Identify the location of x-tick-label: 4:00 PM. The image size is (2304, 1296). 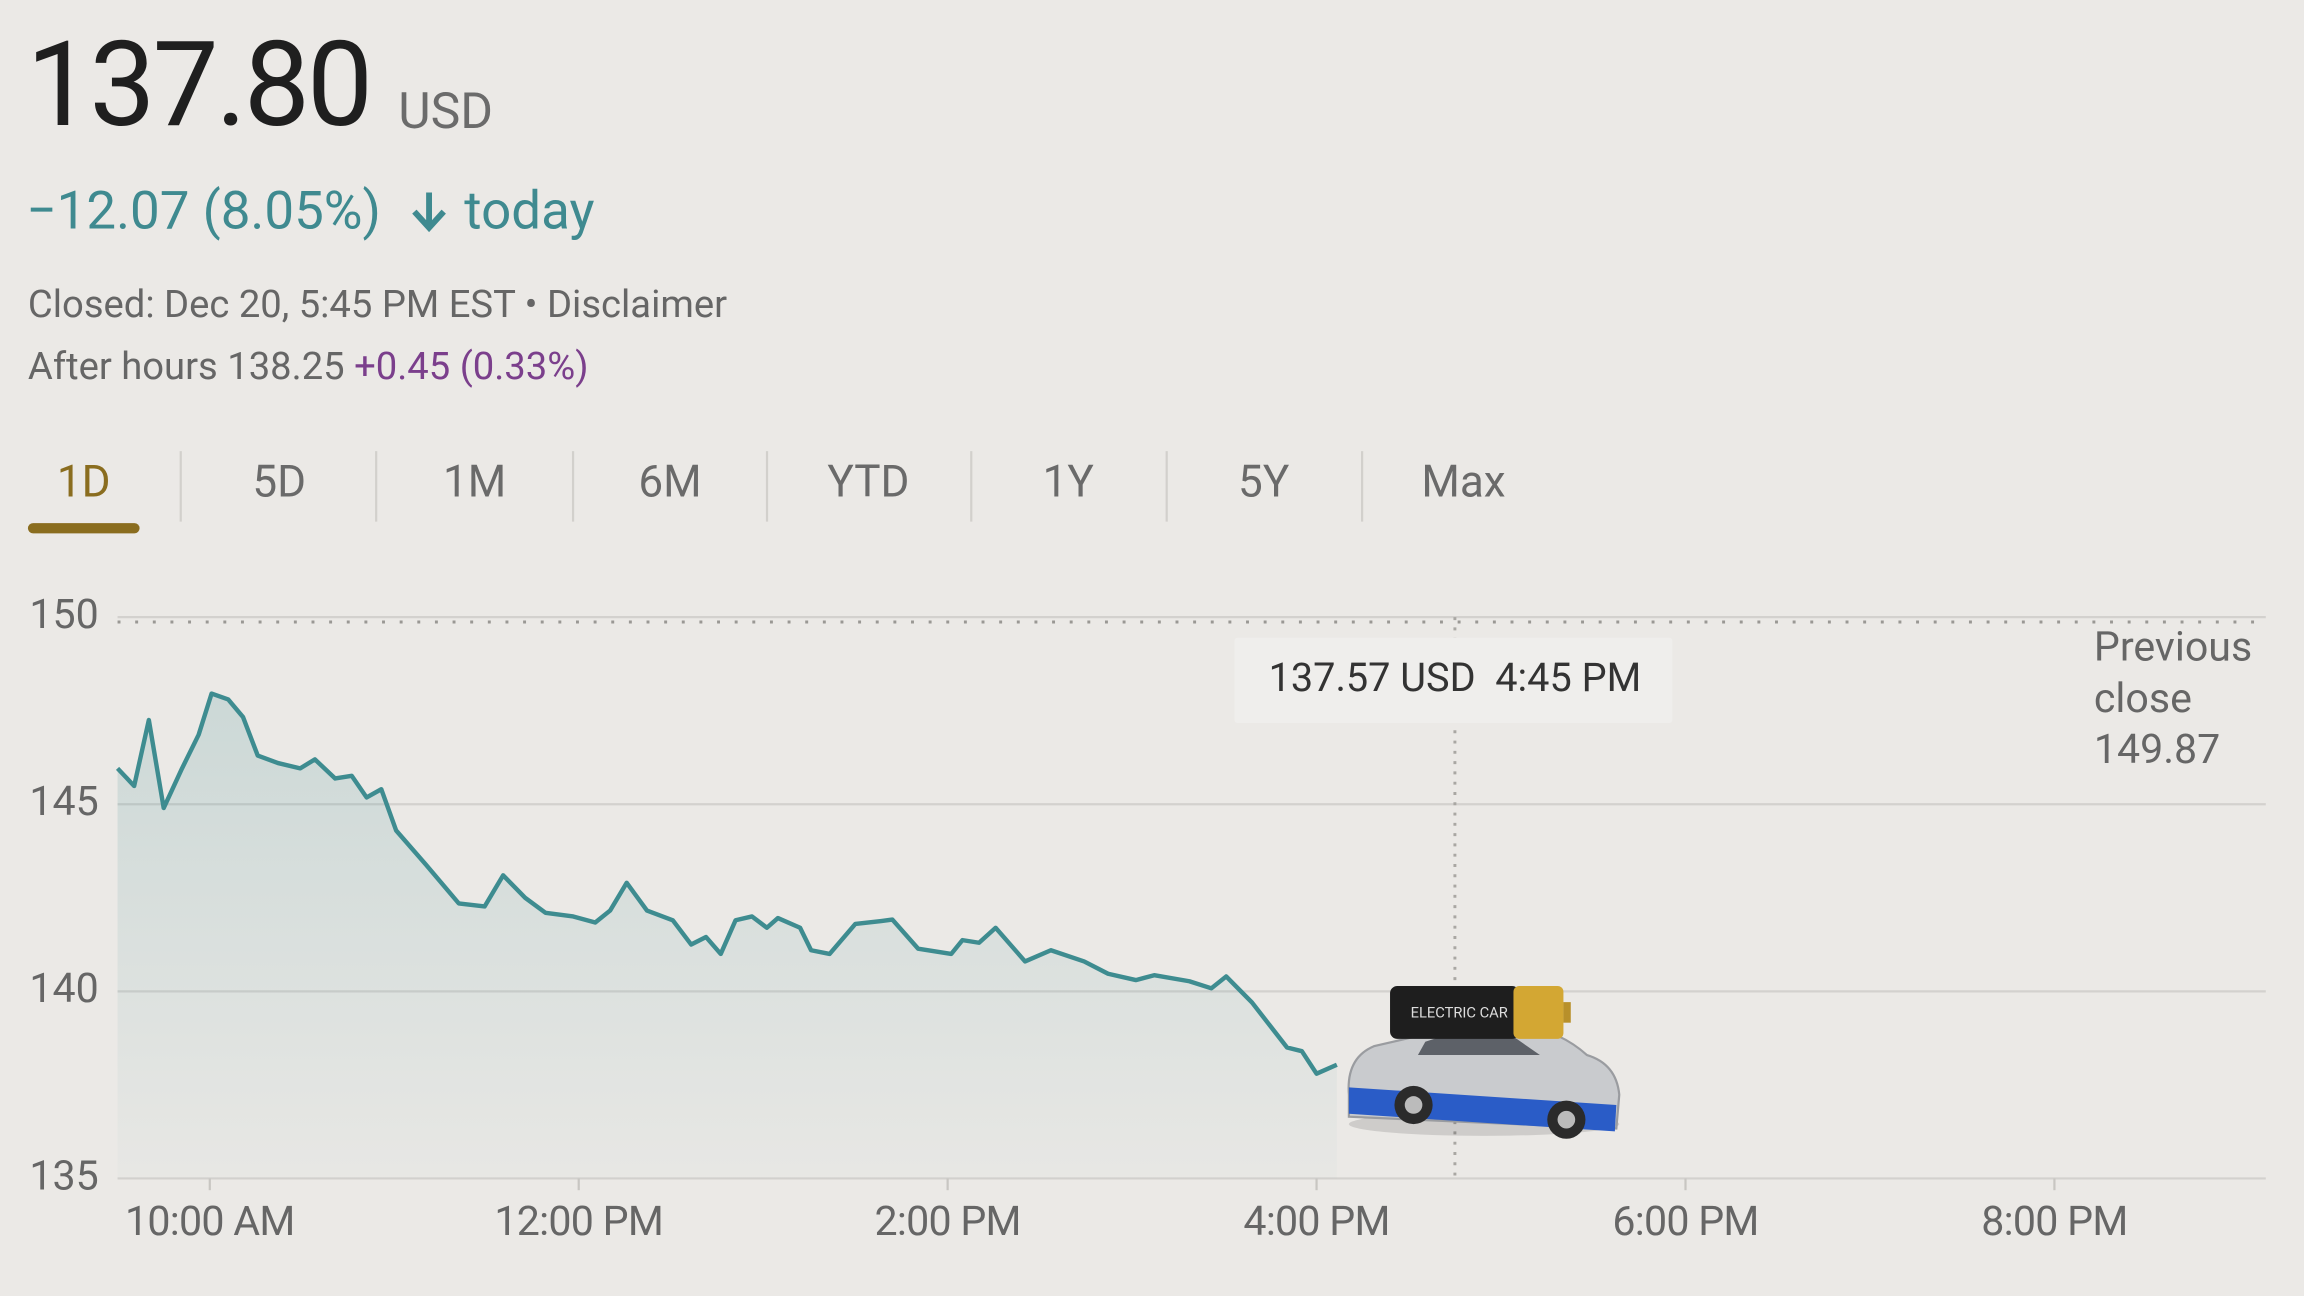
(1316, 1222).